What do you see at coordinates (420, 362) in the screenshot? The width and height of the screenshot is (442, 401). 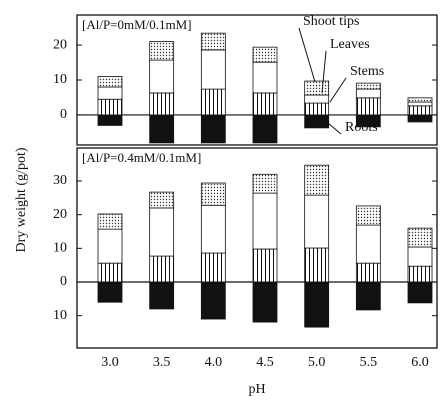 I see `x-tick-label: 6.0` at bounding box center [420, 362].